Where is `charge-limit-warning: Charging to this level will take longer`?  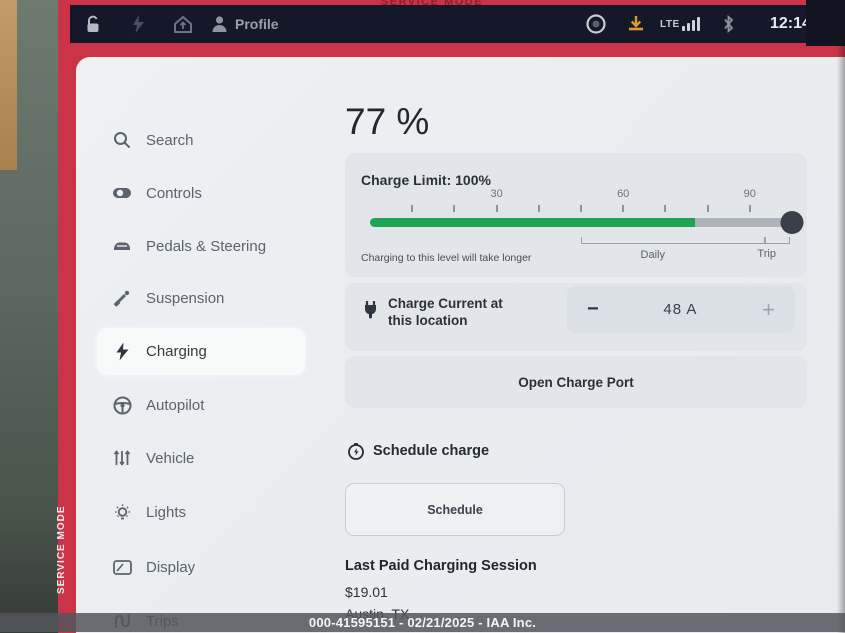
charge-limit-warning: Charging to this level will take longer is located at coordinates (446, 258).